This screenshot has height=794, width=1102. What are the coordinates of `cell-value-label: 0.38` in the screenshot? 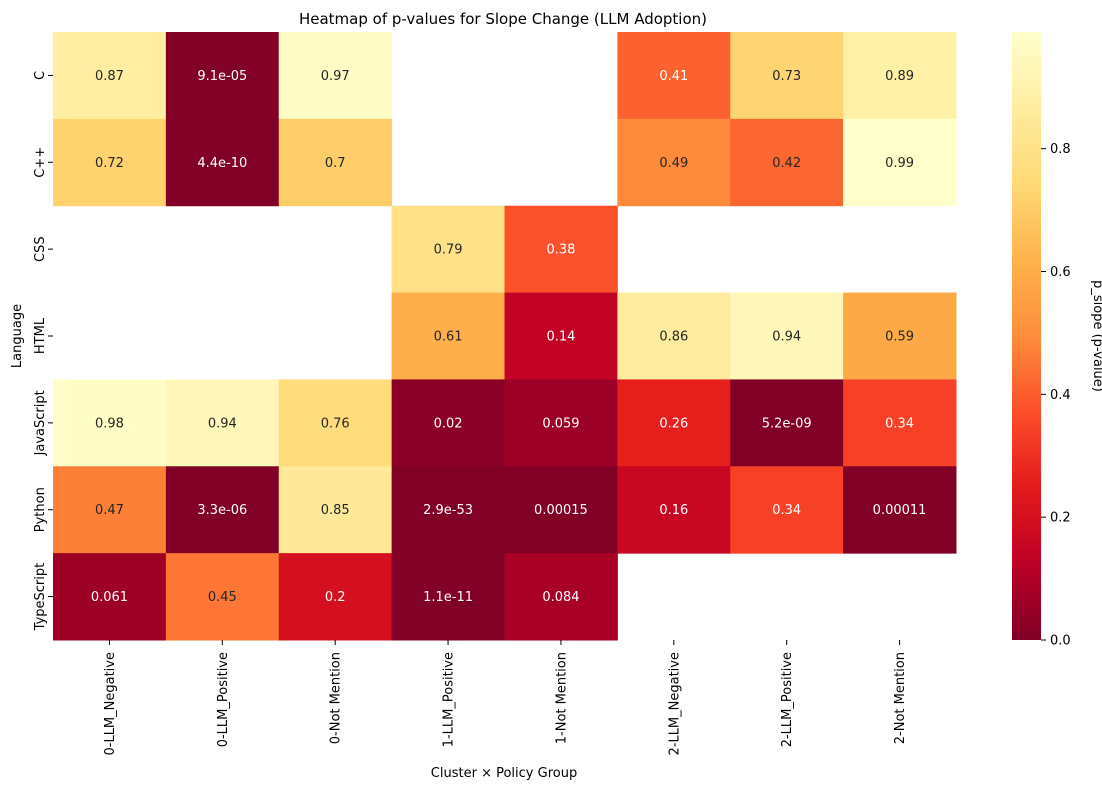 It's located at (560, 250).